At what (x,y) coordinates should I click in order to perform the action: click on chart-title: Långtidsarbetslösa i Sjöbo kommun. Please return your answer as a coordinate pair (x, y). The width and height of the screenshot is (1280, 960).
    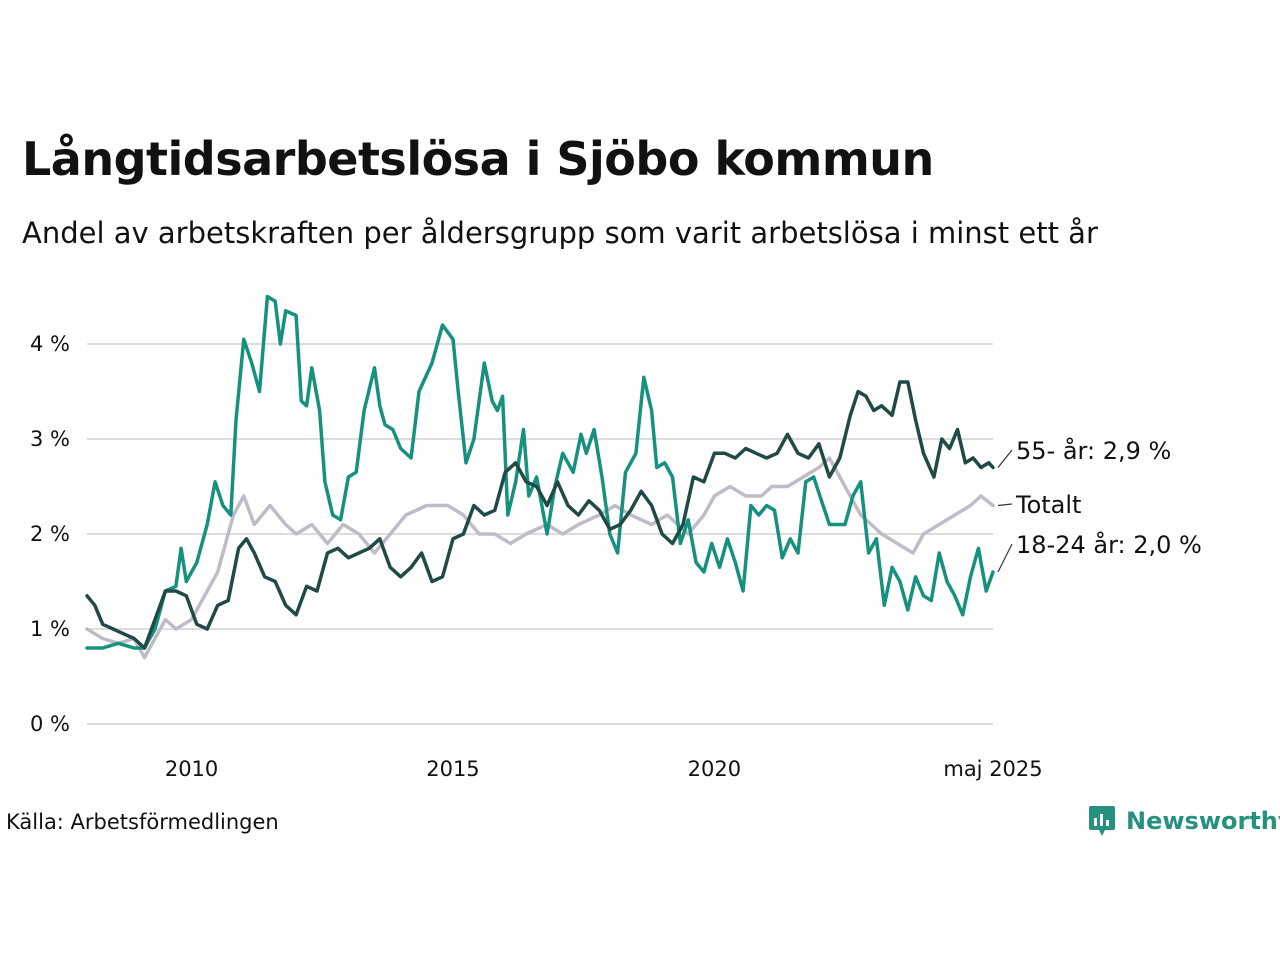
    Looking at the image, I should click on (478, 159).